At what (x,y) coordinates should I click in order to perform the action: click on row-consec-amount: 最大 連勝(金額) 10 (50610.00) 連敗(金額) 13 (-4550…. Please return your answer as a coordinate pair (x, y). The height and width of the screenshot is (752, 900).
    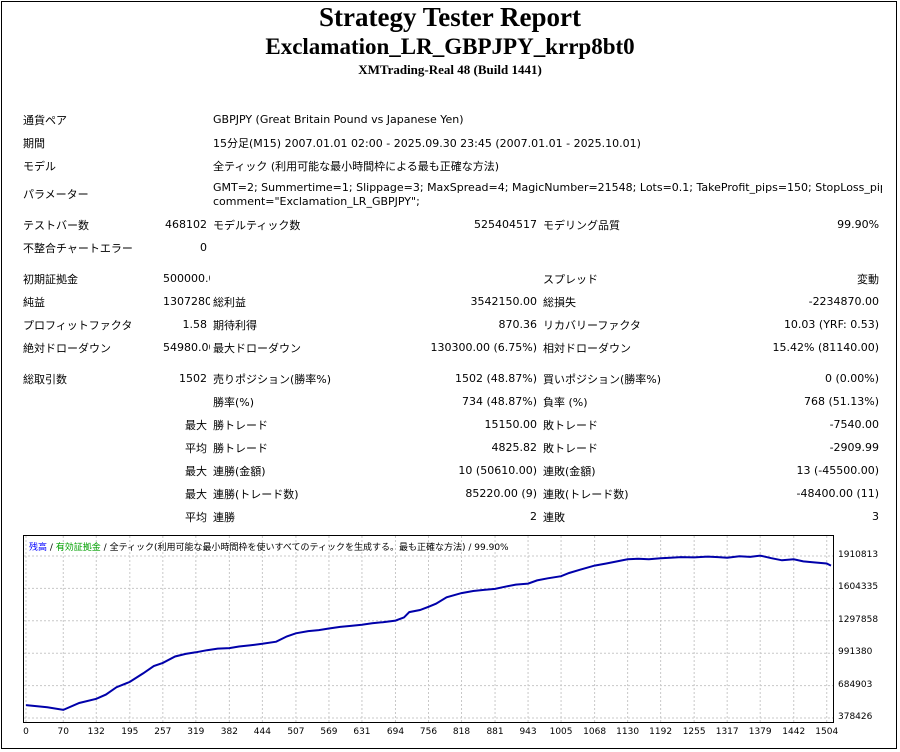
    Looking at the image, I should click on (451, 470).